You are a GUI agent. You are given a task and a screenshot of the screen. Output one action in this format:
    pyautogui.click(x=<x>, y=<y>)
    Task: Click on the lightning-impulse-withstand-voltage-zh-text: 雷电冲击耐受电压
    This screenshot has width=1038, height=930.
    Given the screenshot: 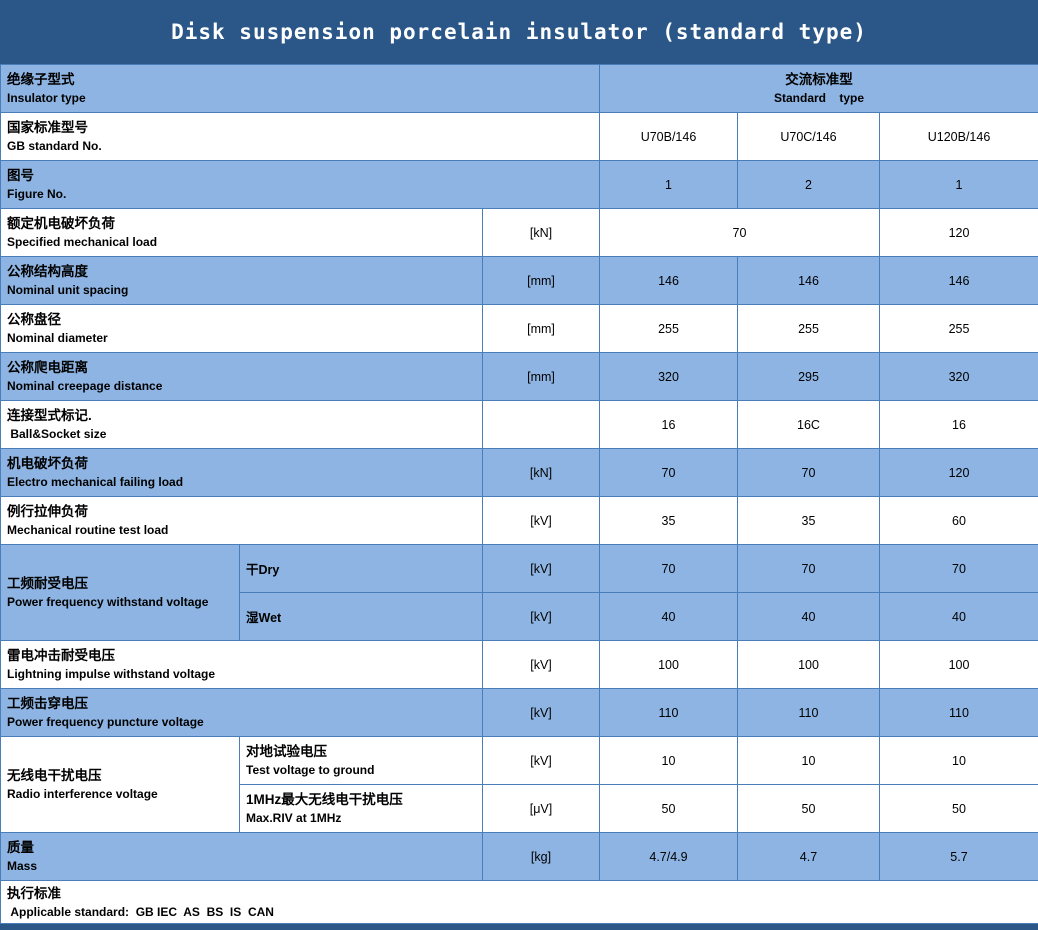 What is the action you would take?
    pyautogui.click(x=241, y=655)
    